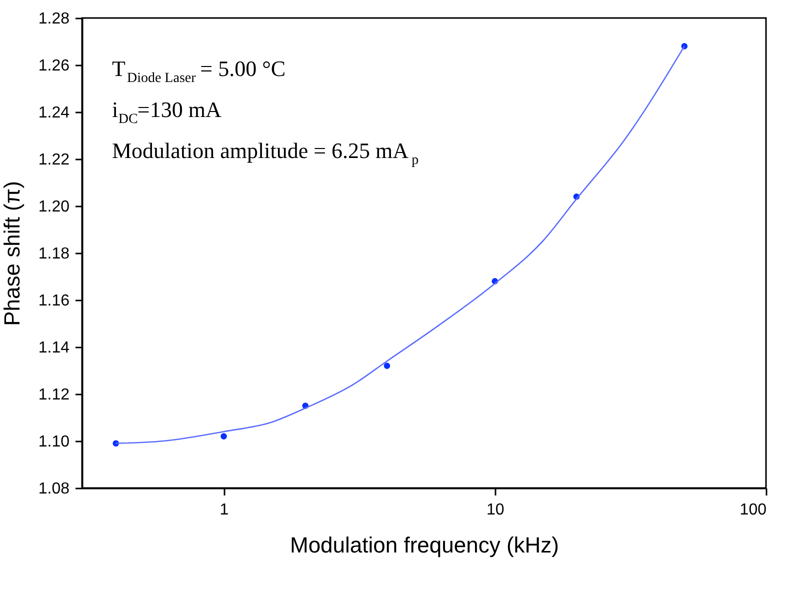  I want to click on y-tick-label: 1.14, so click(54, 348).